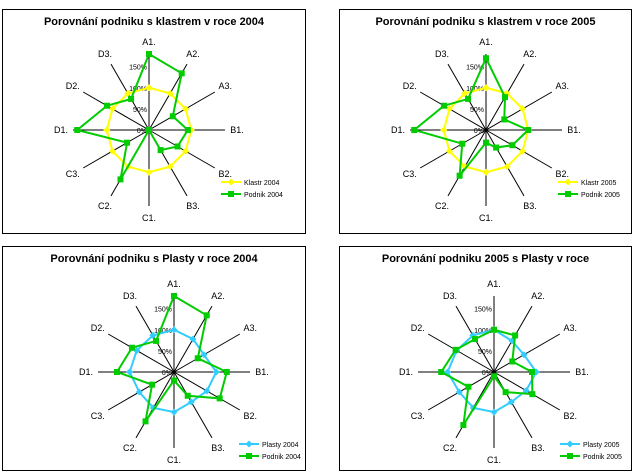 The height and width of the screenshot is (471, 634). Describe the element at coordinates (262, 183) in the screenshot. I see `legend-label: Klastr 2004` at that location.